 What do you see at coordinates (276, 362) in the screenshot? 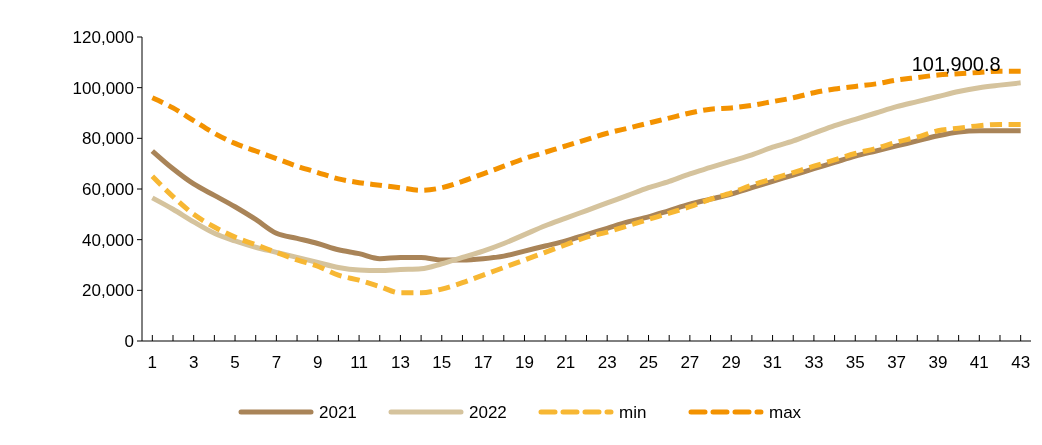
I see `x-tick-label: 7` at bounding box center [276, 362].